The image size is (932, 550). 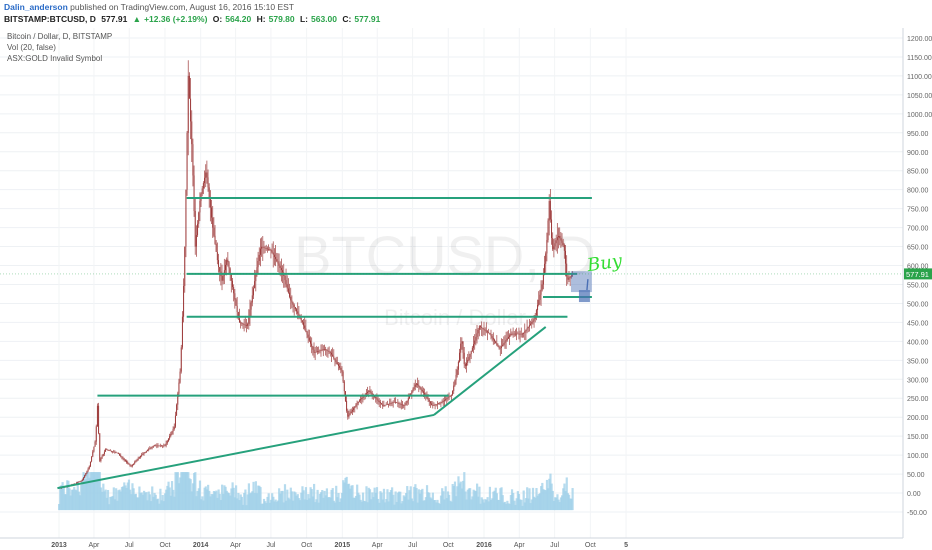 What do you see at coordinates (50, 19) in the screenshot?
I see `symbol-label: BITSTAMP:BTCUSD, D` at bounding box center [50, 19].